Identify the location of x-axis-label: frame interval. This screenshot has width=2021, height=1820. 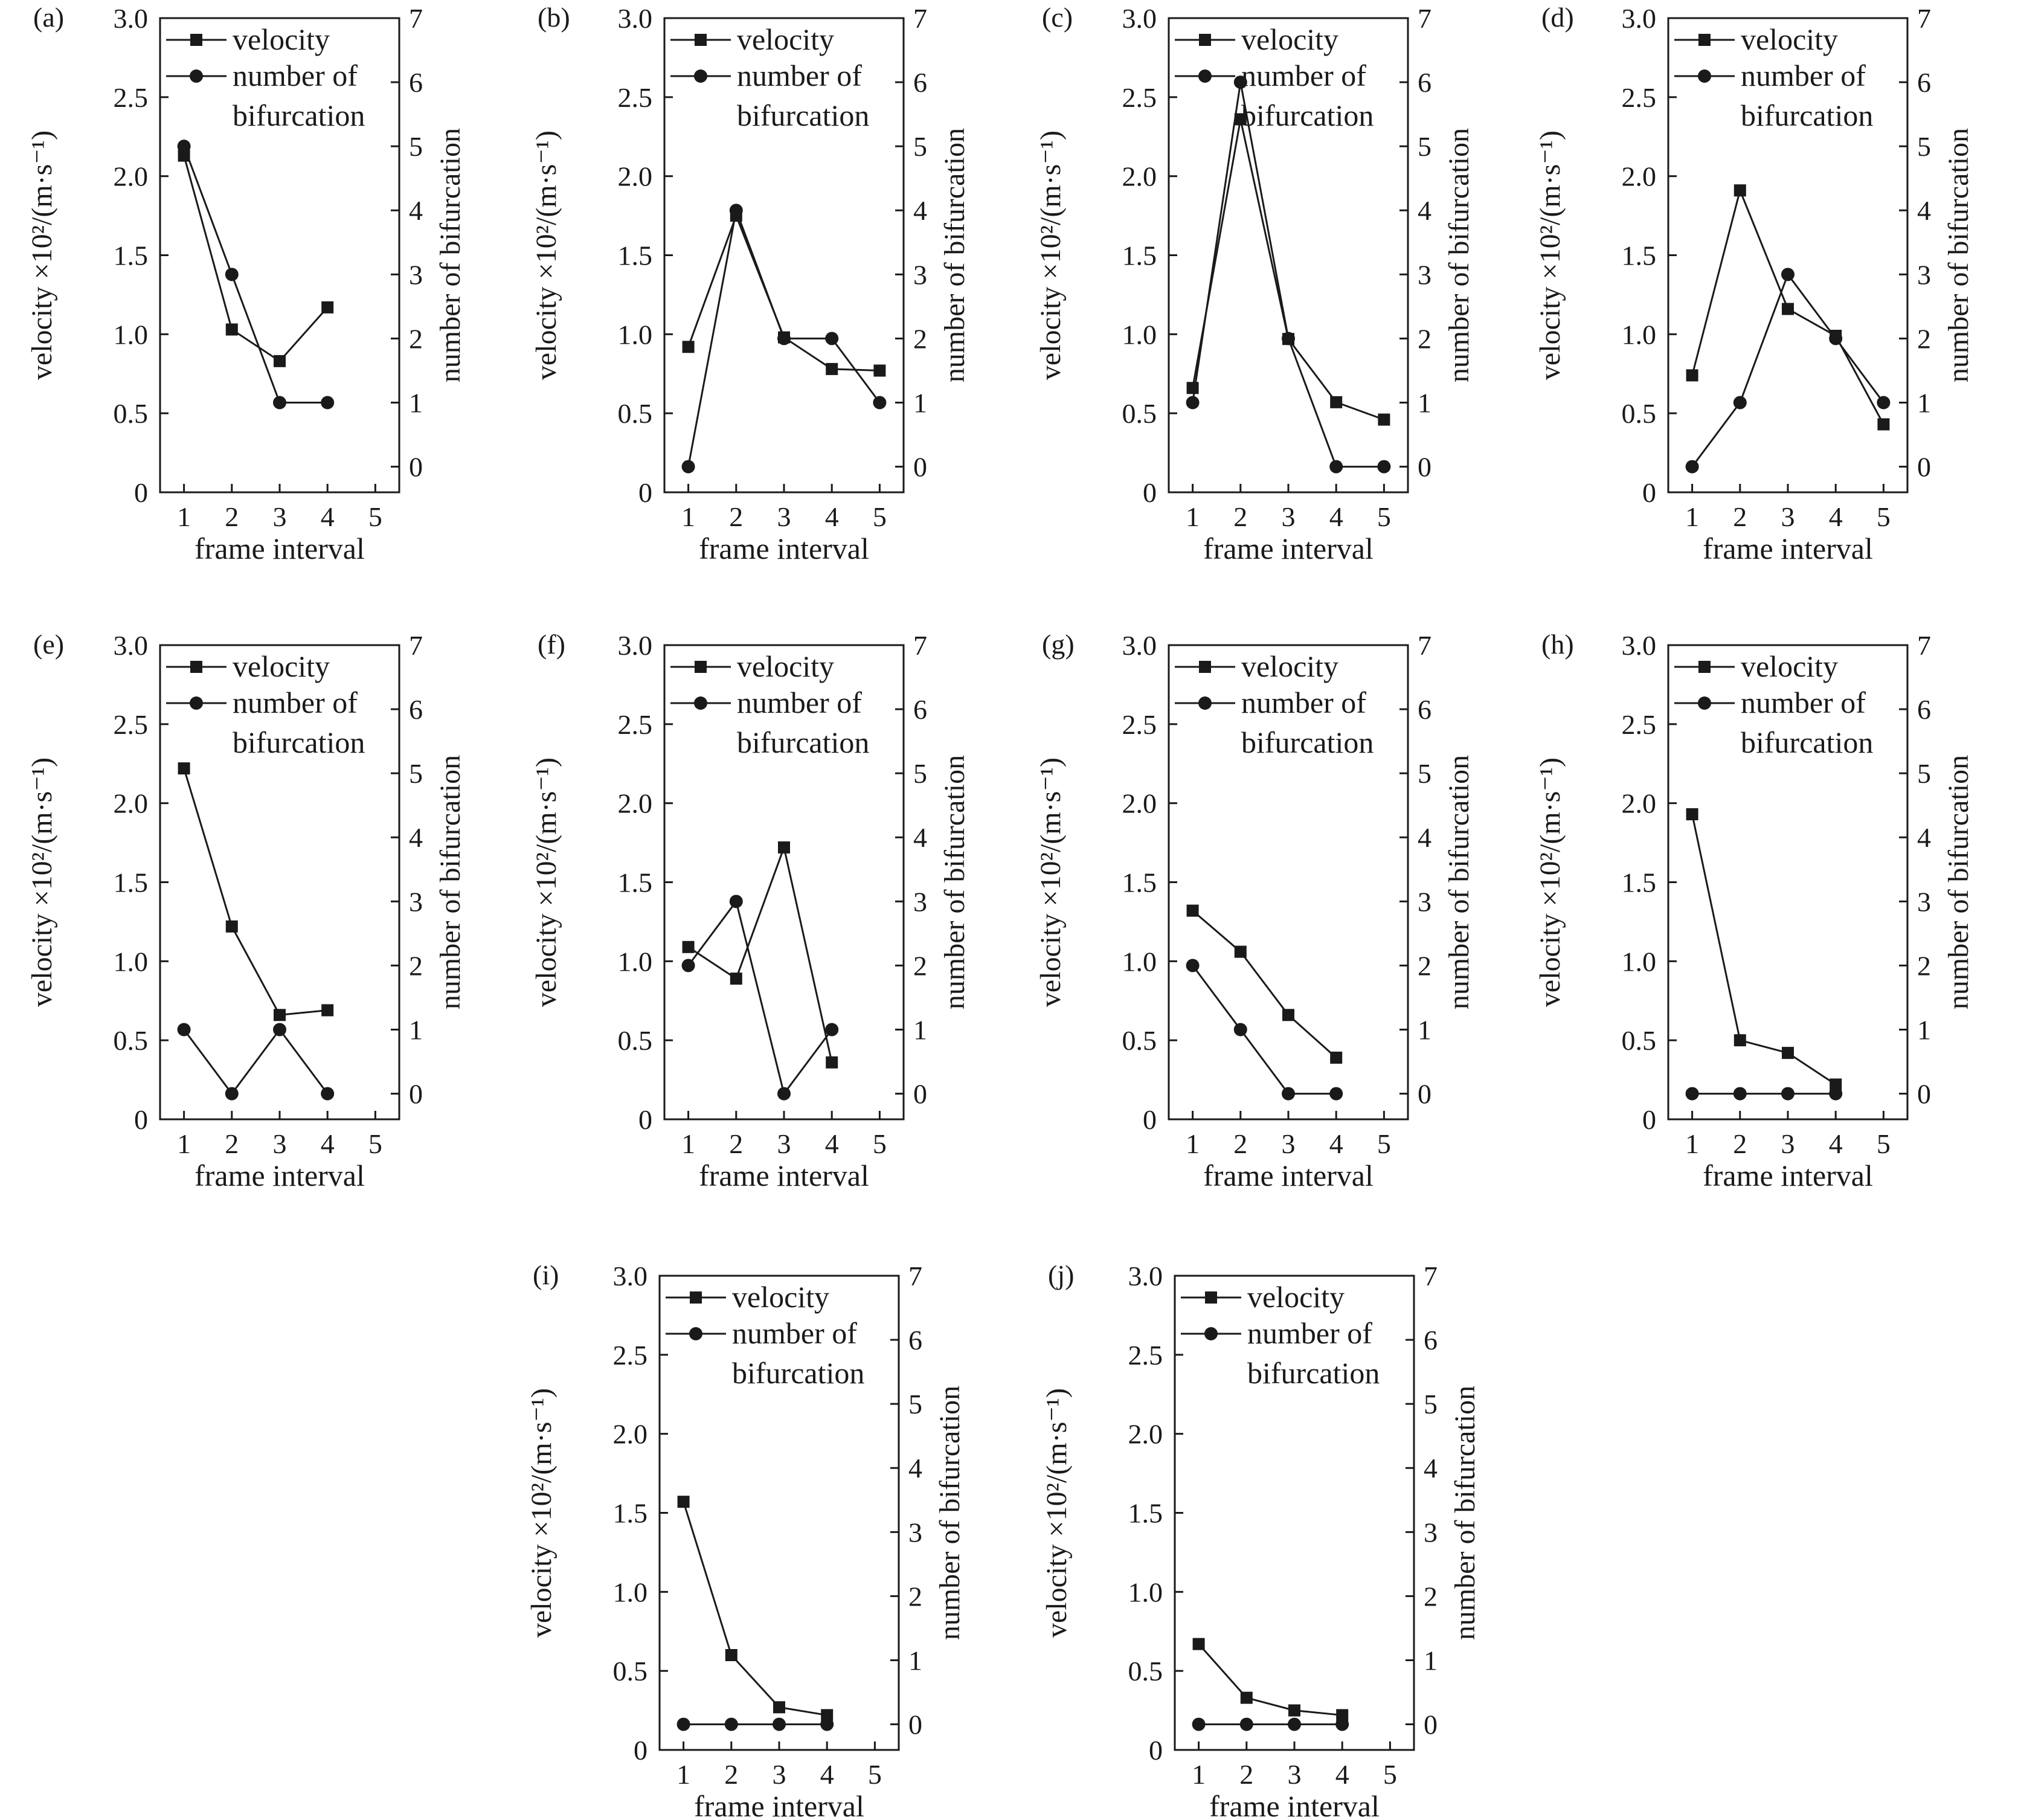
(1288, 1175).